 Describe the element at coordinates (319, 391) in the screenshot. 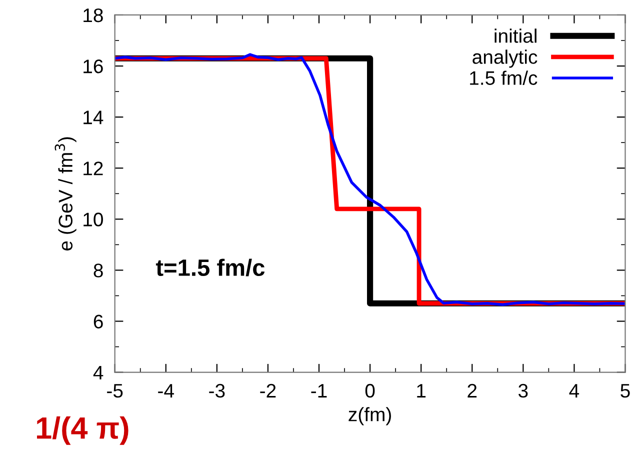

I see `x-tick-label: -1` at that location.